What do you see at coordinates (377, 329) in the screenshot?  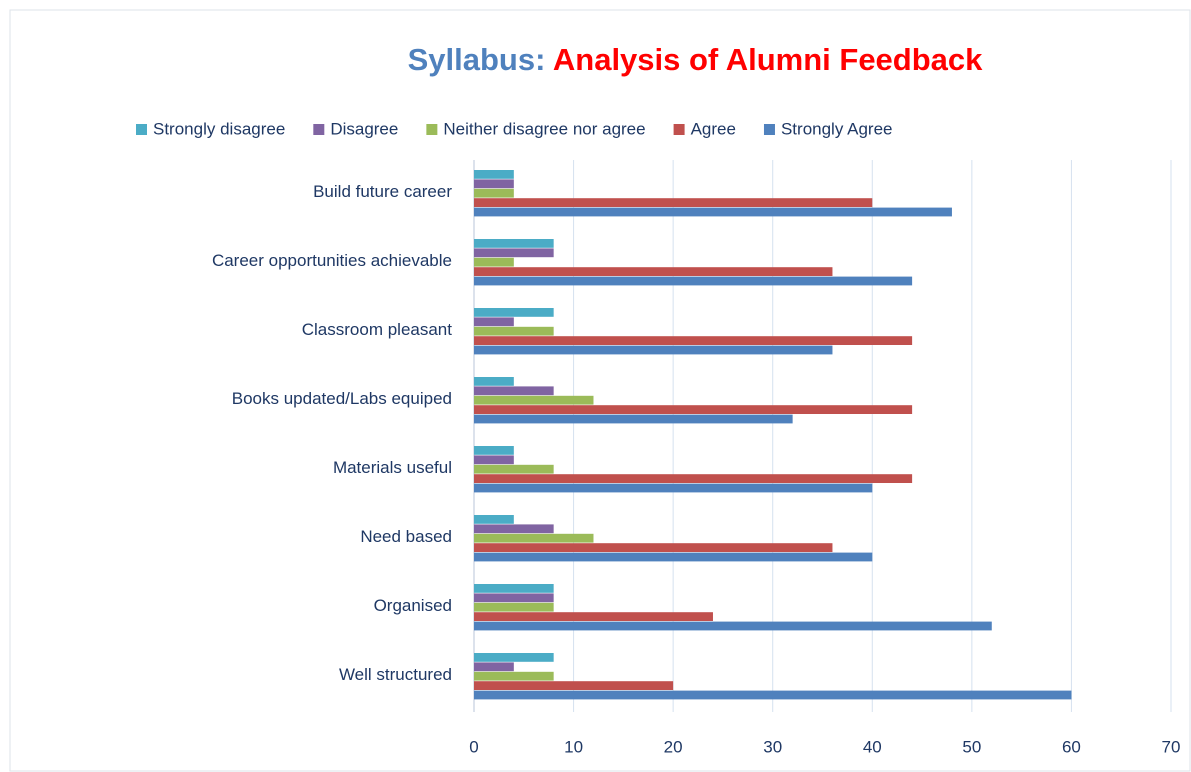 I see `y-tick-label: Classroom pleasant` at bounding box center [377, 329].